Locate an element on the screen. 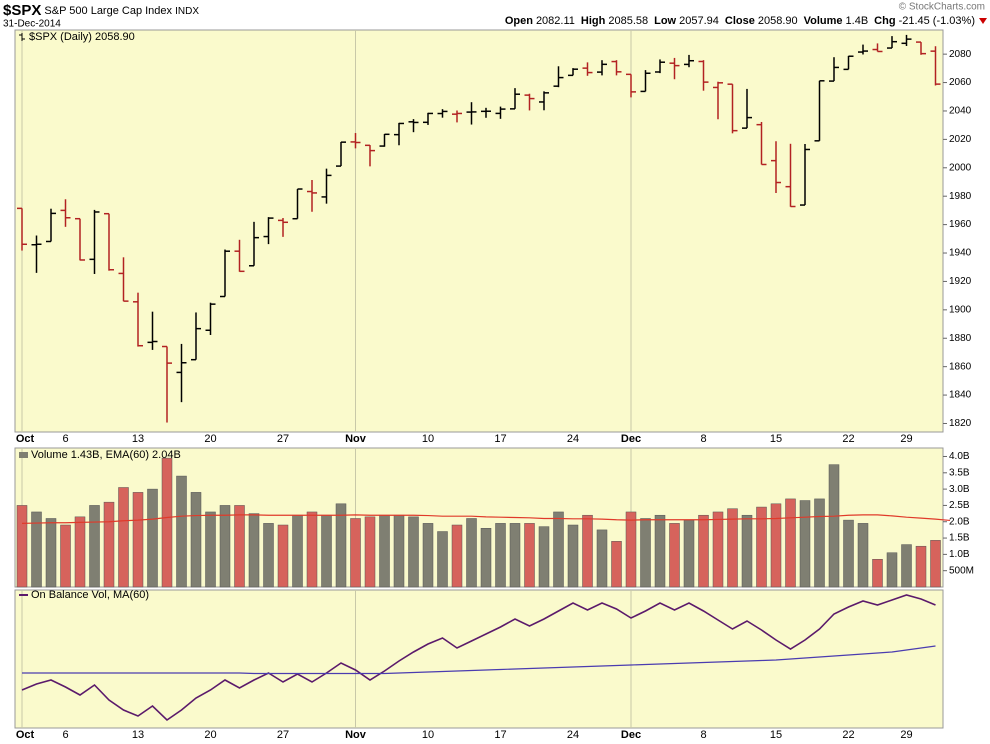 This screenshot has width=990, height=744. x-tick-label: 27 is located at coordinates (283, 735).